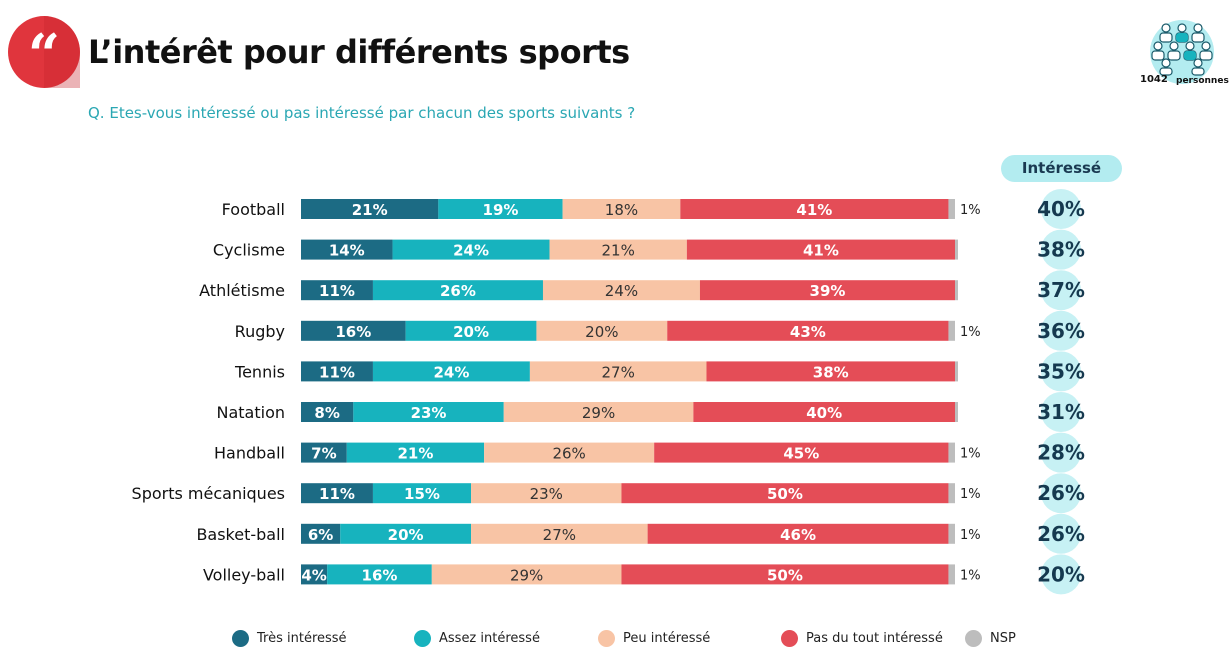 This screenshot has width=1230, height=658. I want to click on data-label: 46%, so click(798, 535).